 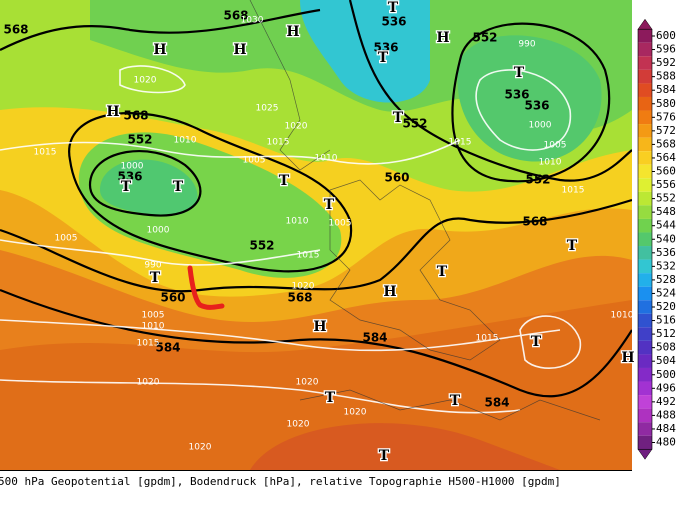 What do you see at coordinates (666, 265) in the screenshot?
I see `colorbar-label: 532` at bounding box center [666, 265].